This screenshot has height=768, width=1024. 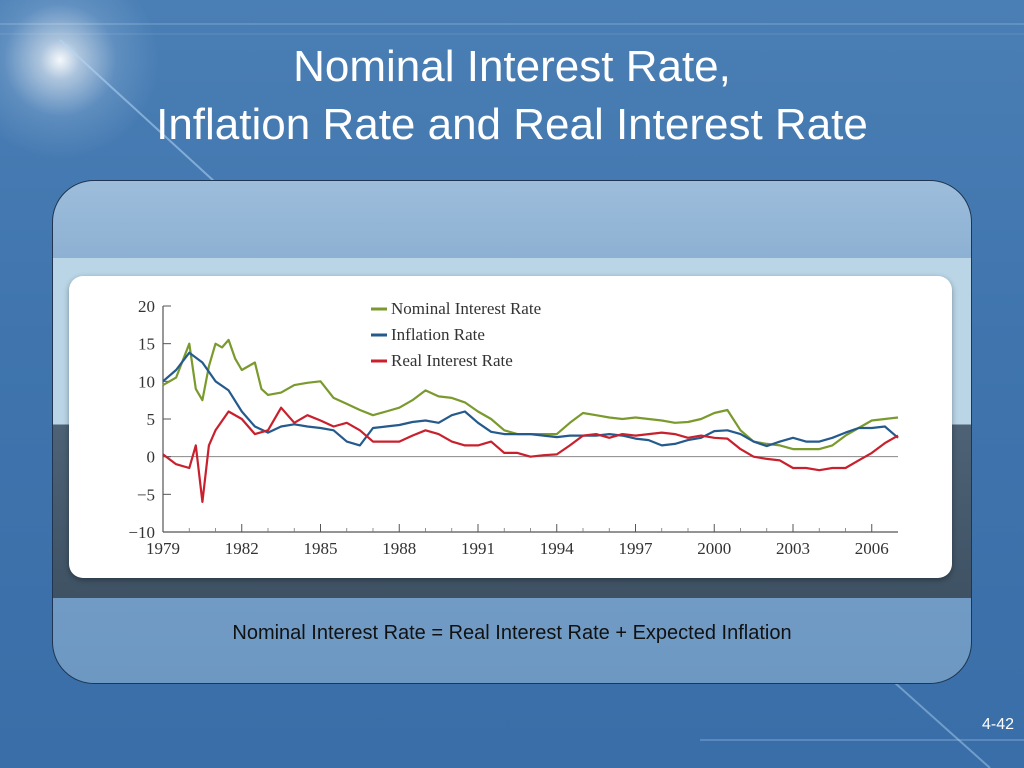 I want to click on legend-label: Inflation Rate, so click(x=438, y=334).